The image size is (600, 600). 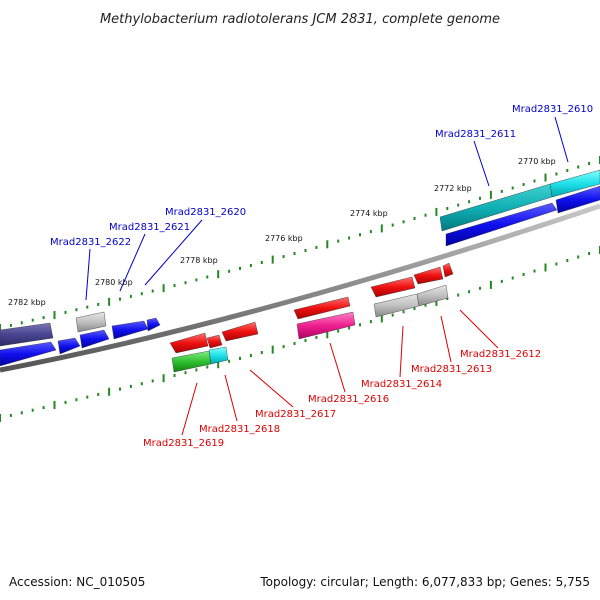 What do you see at coordinates (77, 582) in the screenshot?
I see `accession-label: Accession: NC_010505` at bounding box center [77, 582].